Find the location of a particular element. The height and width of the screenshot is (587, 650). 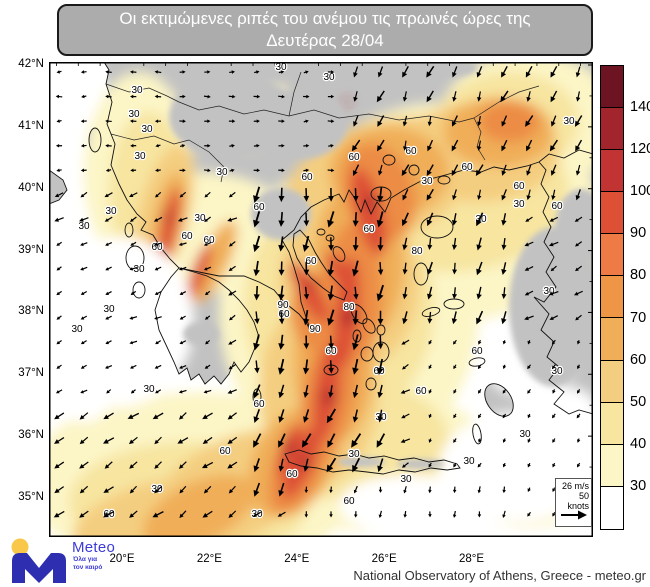

colorbar-tick-label: 80 is located at coordinates (638, 275).